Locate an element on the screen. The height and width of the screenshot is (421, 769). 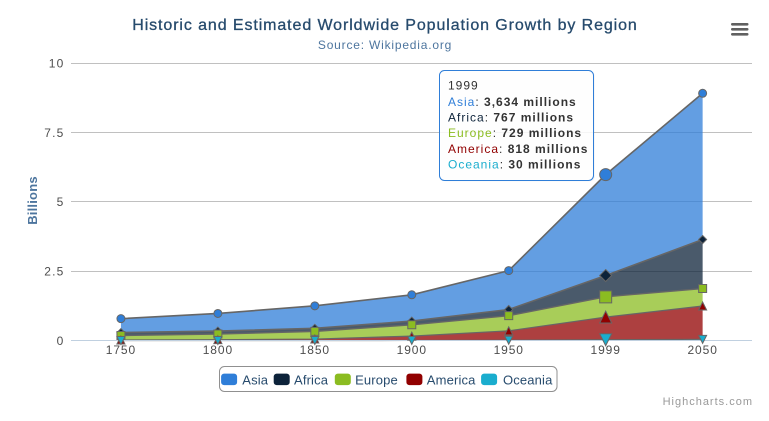
svg-text: Highcharts.com is located at coordinates (708, 402).